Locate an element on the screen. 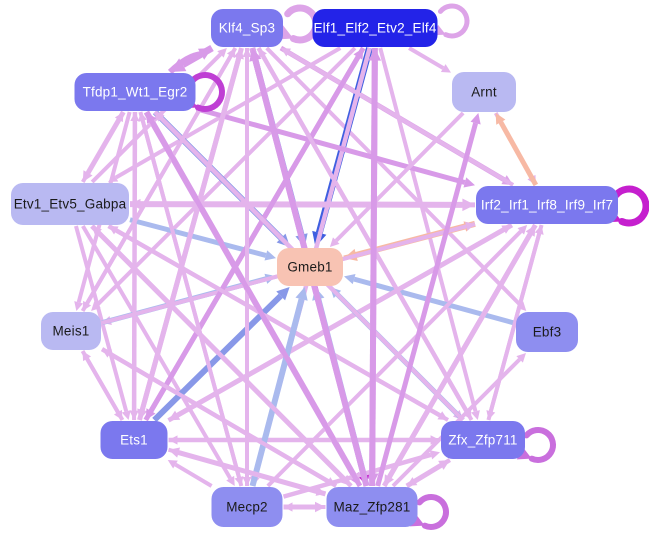 Image resolution: width=649 pixels, height=536 pixels. node-label: Gmeb1 is located at coordinates (309, 267).